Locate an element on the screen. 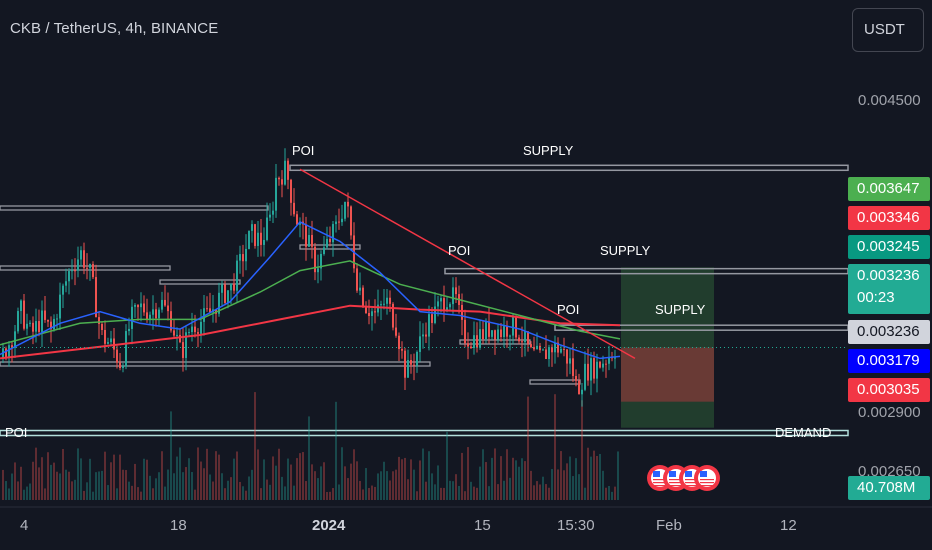 The width and height of the screenshot is (932, 550). event-flag-stripe is located at coordinates (692, 480).